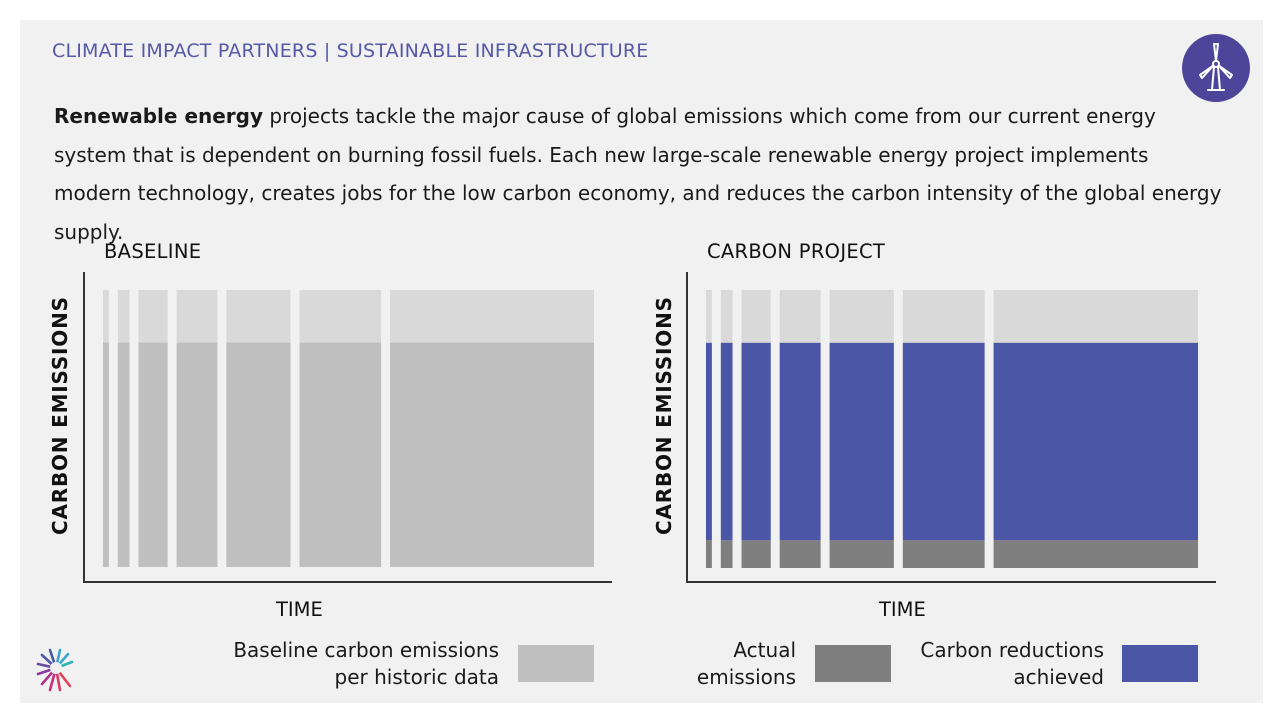 This screenshot has height=720, width=1280. I want to click on legend-reductions-line2: achieved, so click(1058, 677).